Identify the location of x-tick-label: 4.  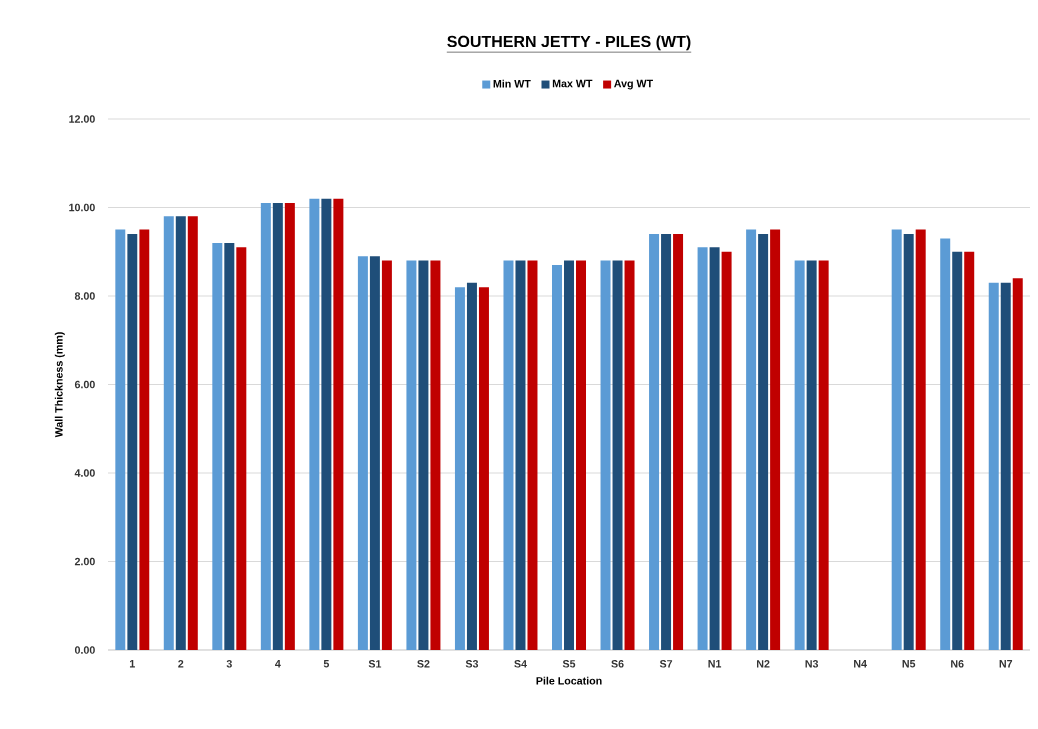
(278, 664).